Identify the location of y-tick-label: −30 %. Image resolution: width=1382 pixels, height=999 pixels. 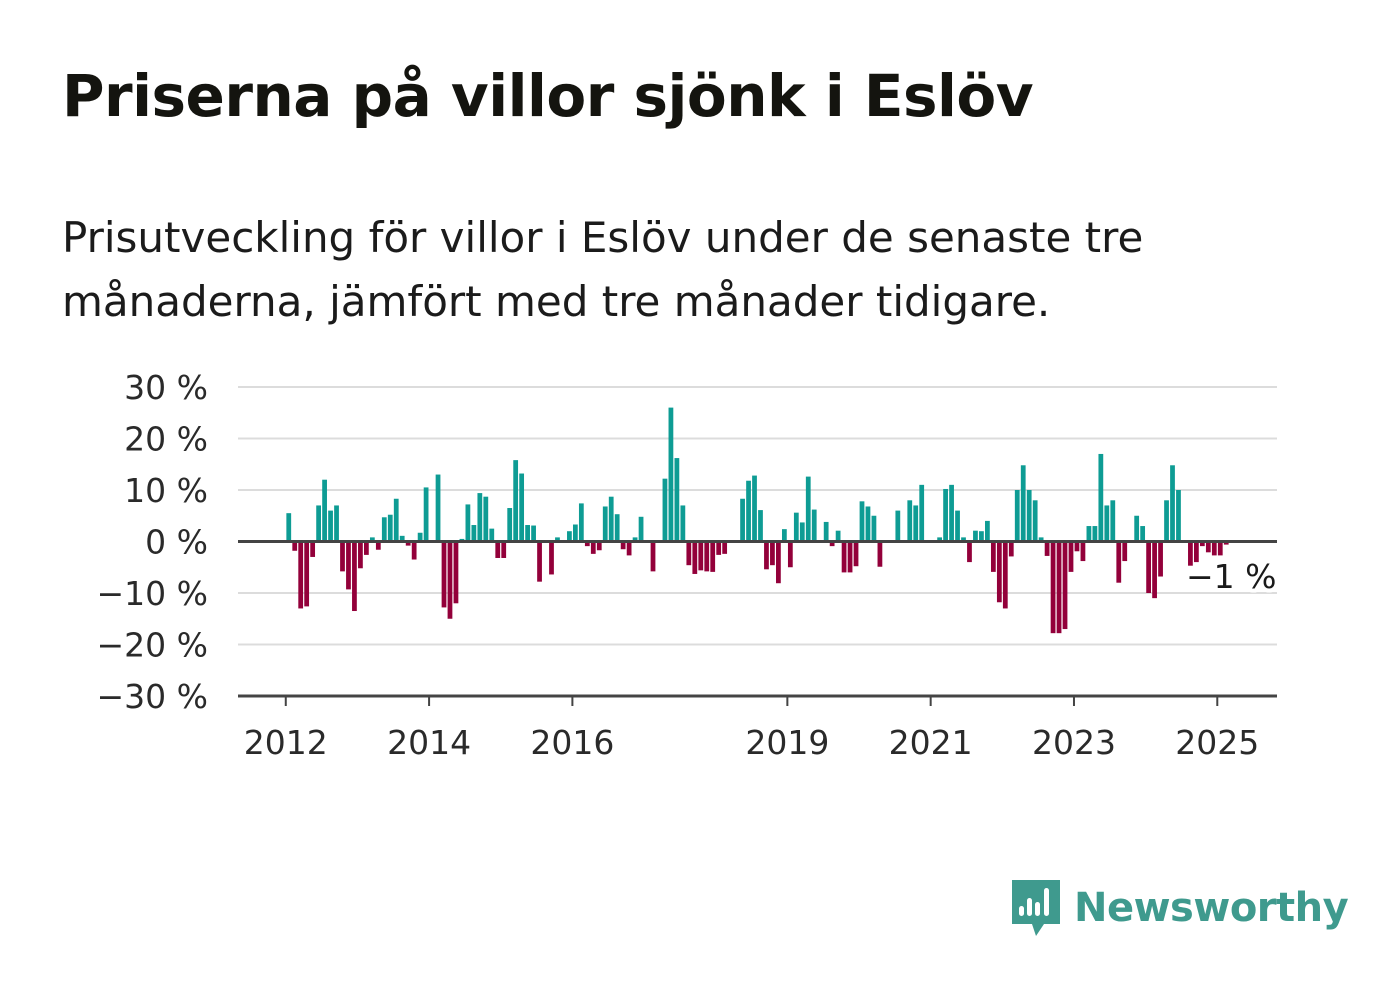
(153, 696).